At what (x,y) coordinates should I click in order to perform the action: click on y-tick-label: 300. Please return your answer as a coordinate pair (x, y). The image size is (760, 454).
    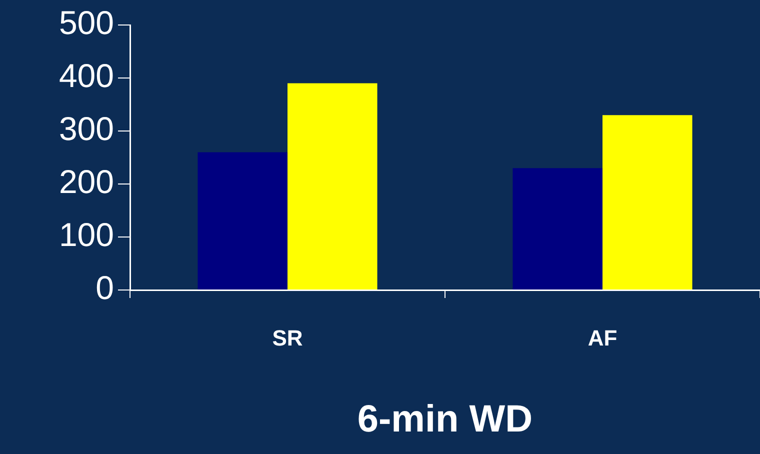
    Looking at the image, I should click on (86, 129).